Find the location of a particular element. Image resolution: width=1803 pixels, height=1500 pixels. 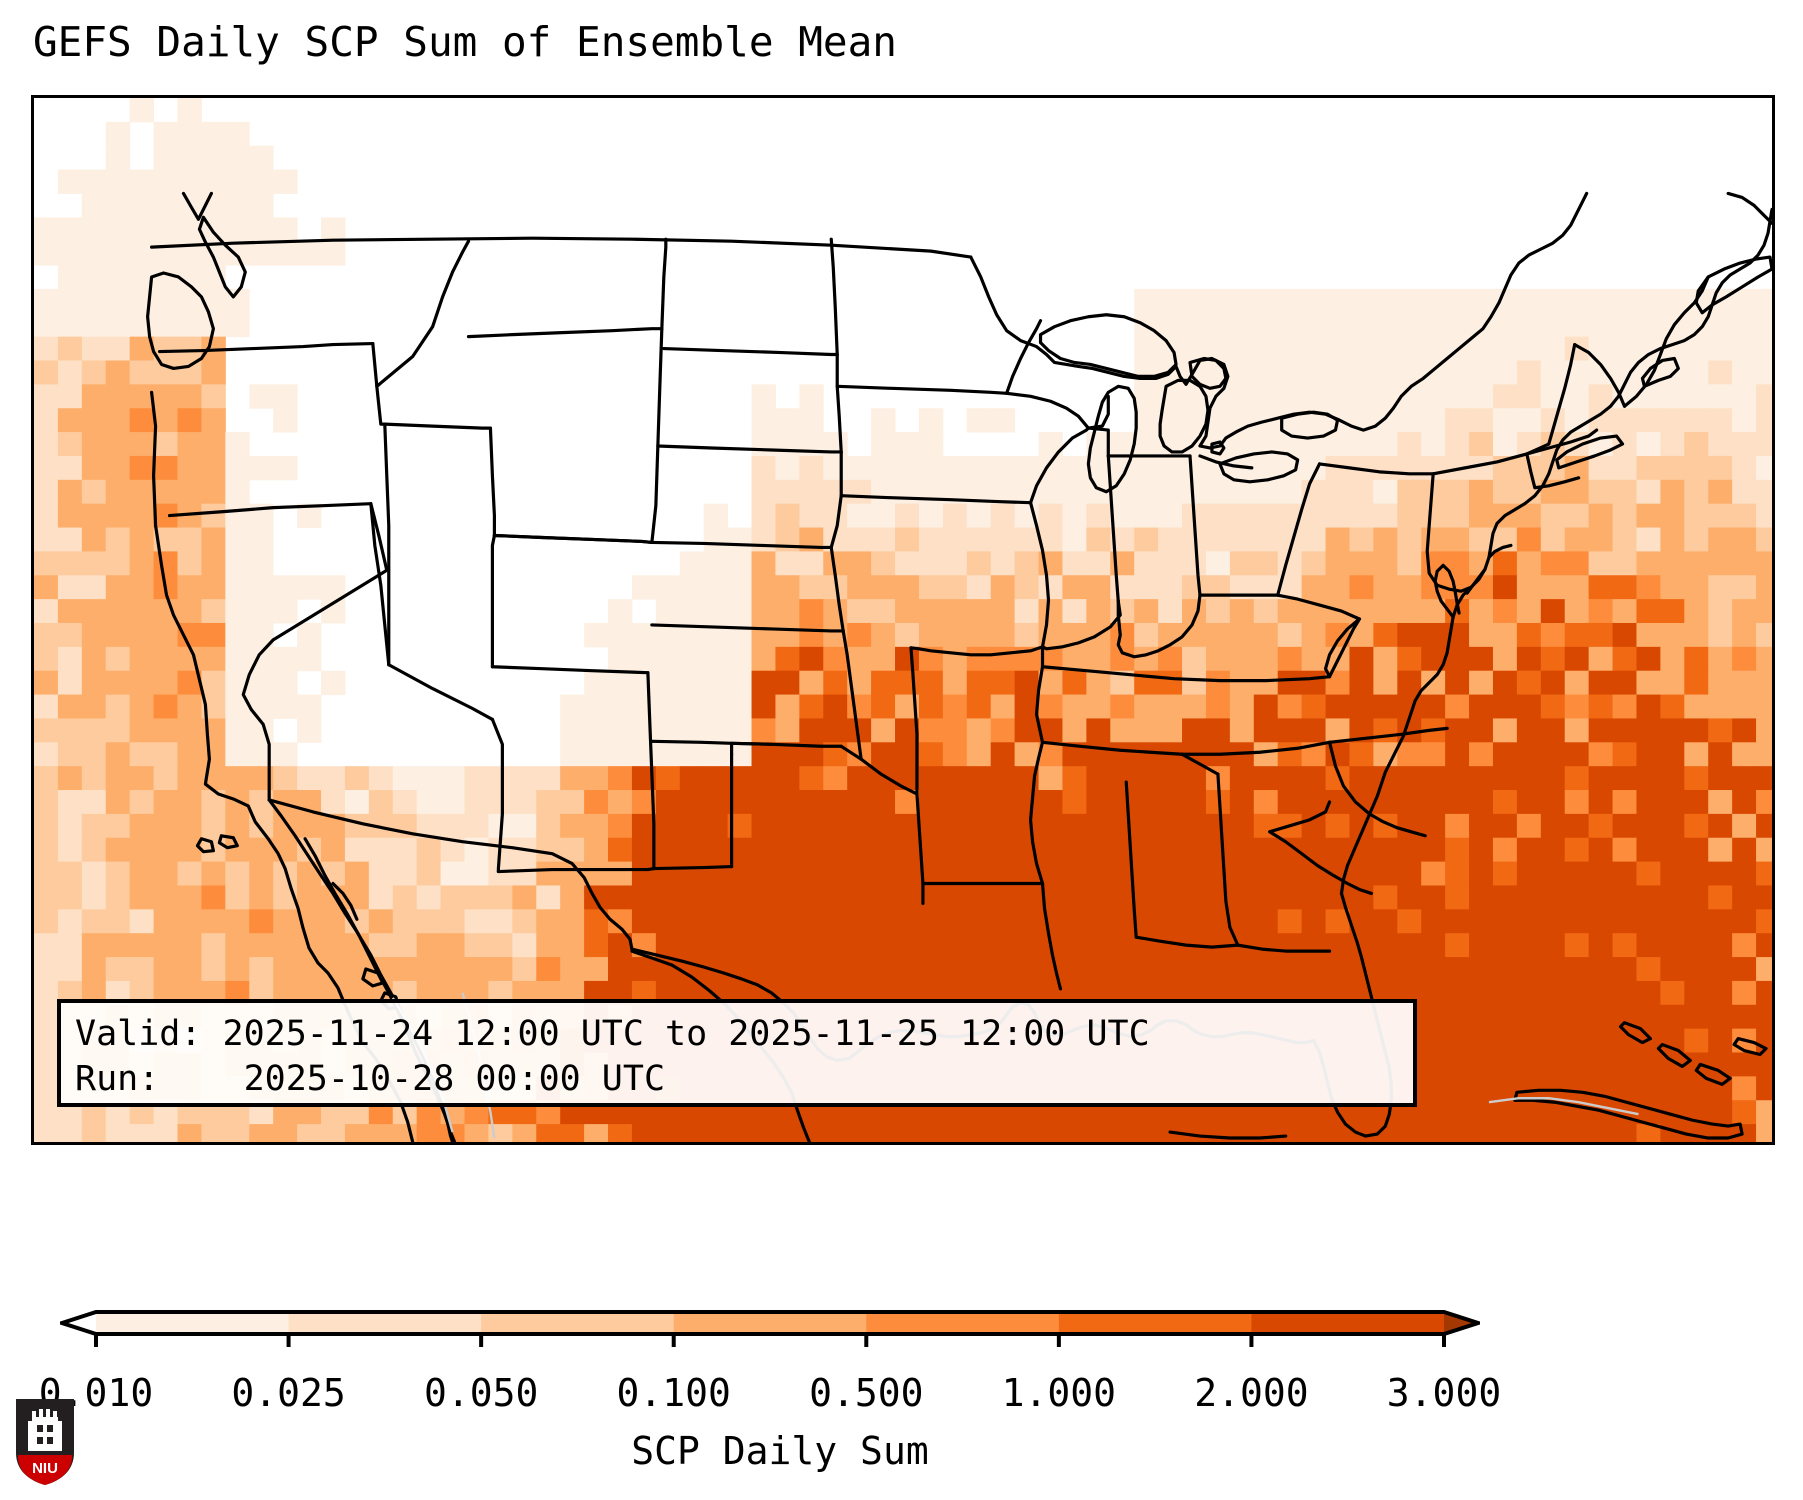

colorbar-tick-label: 1.000 is located at coordinates (1059, 1393).